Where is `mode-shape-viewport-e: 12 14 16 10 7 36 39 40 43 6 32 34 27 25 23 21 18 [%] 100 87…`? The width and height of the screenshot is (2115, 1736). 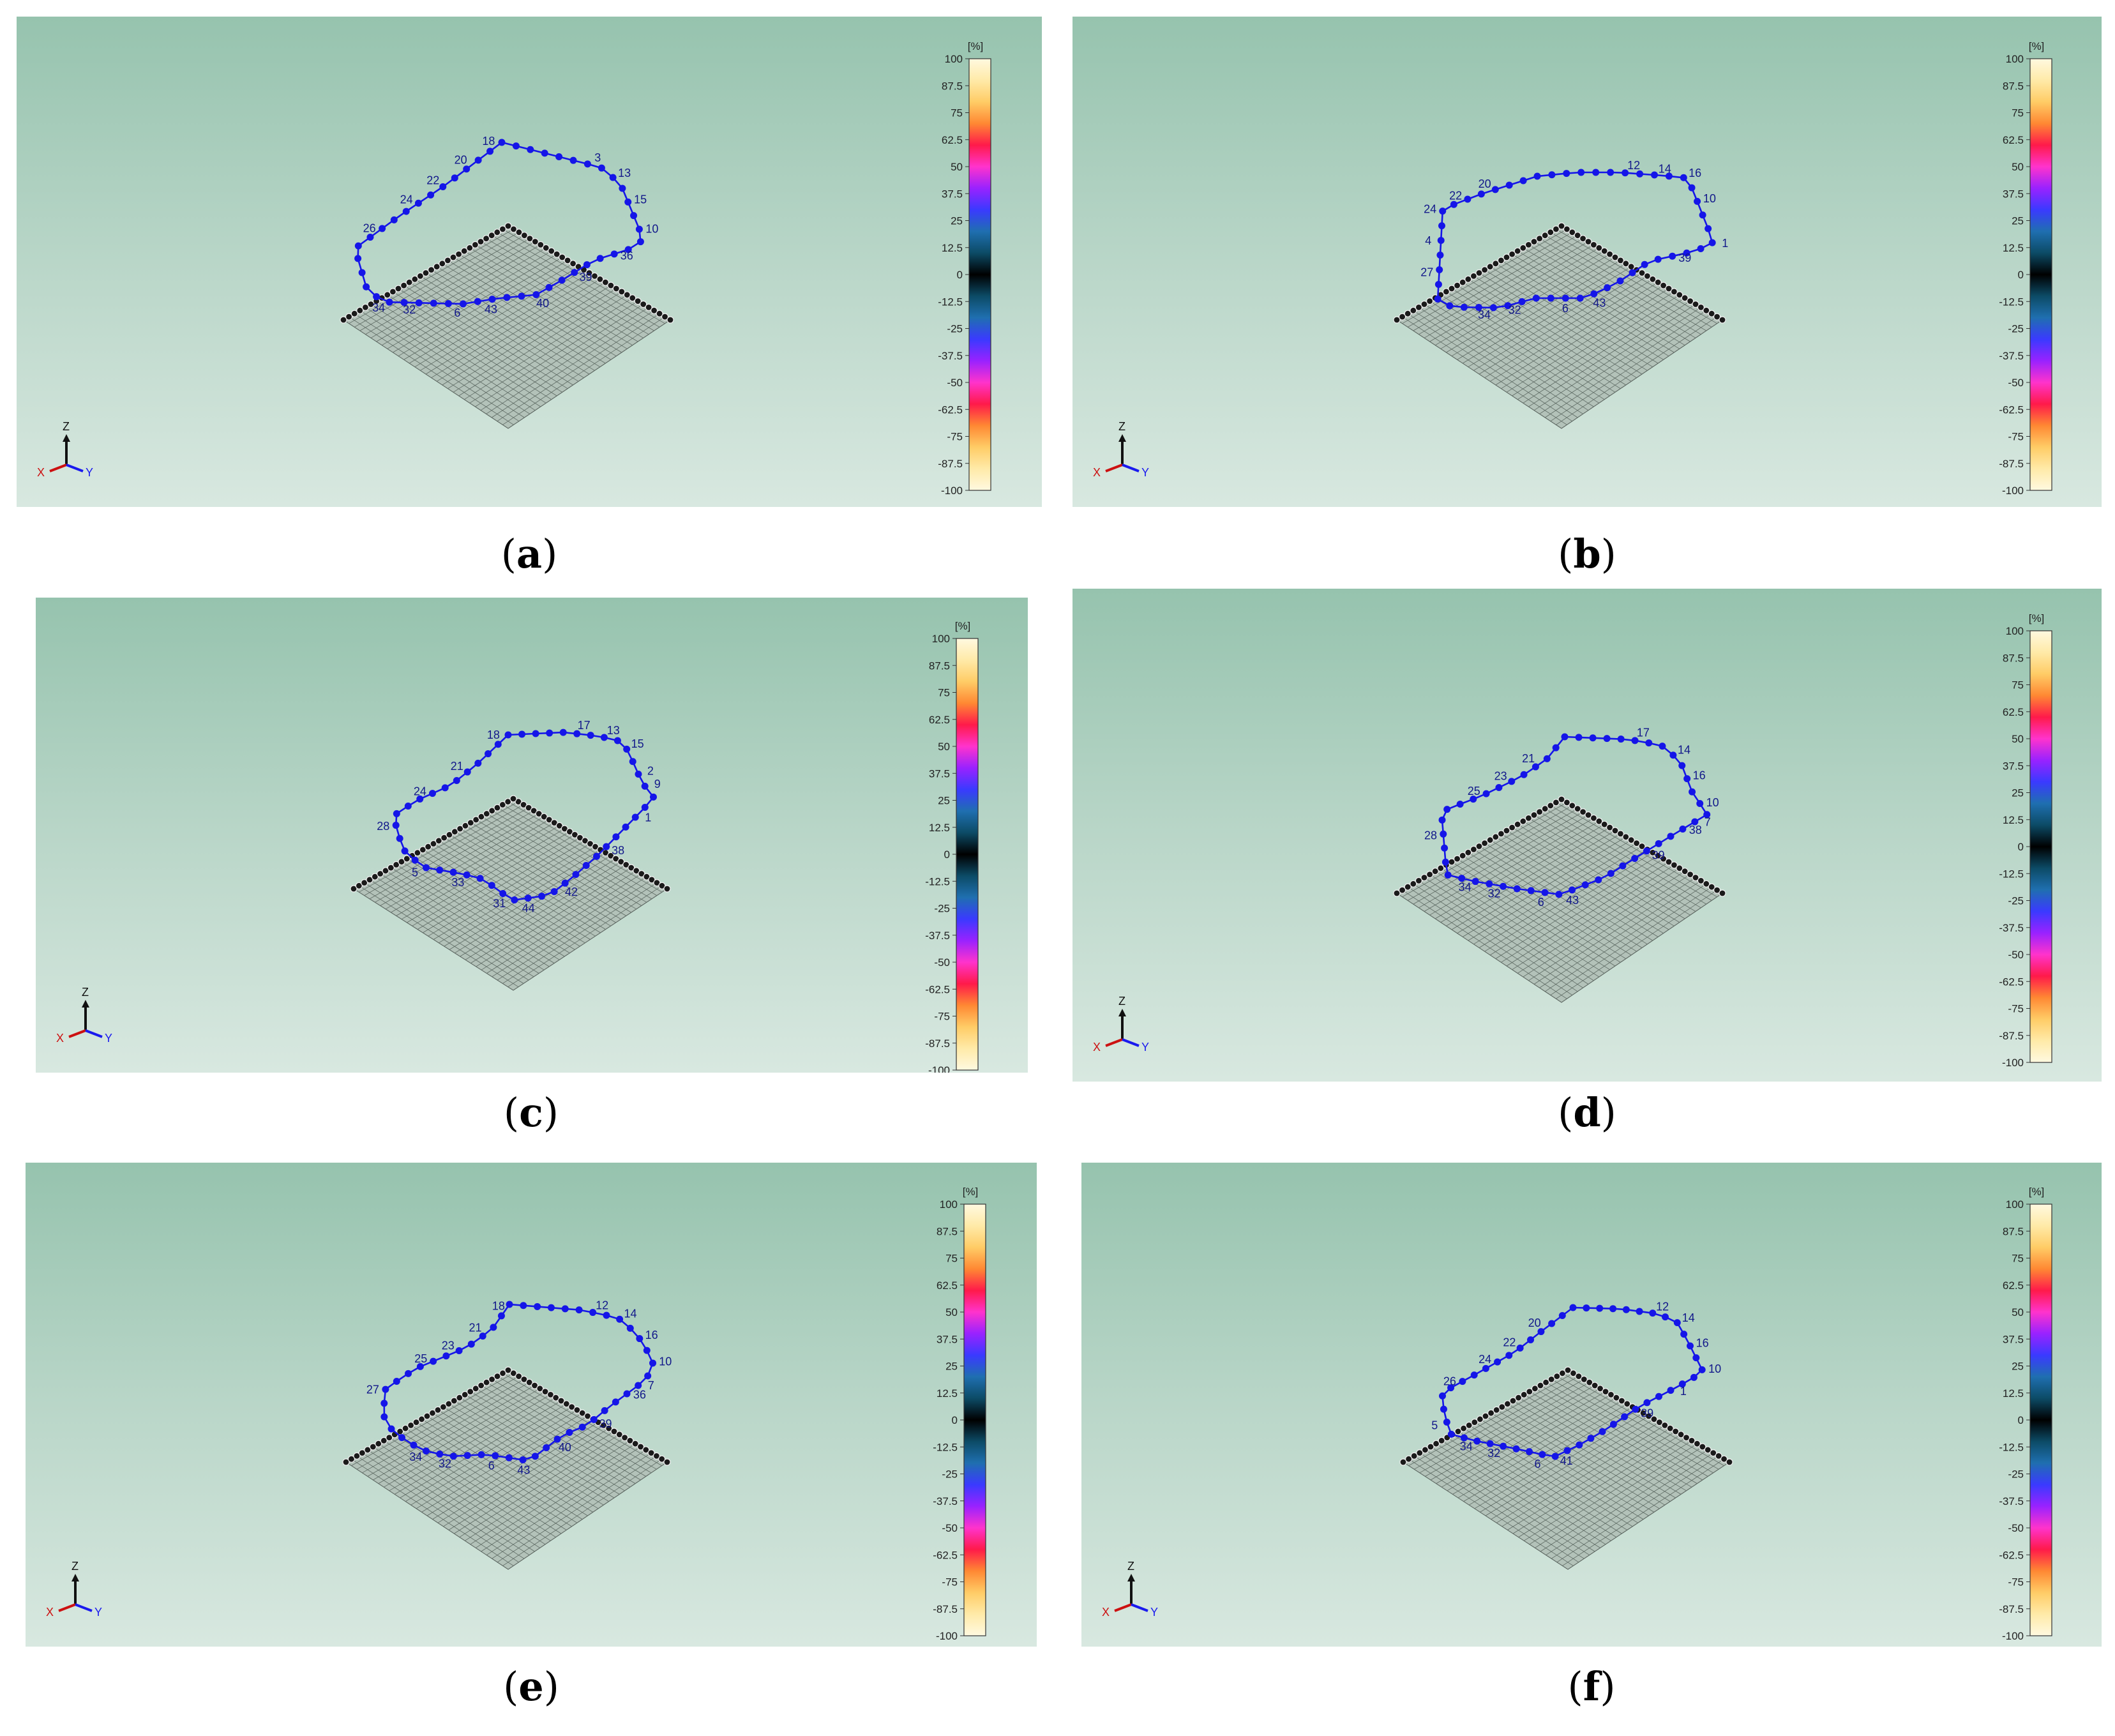
mode-shape-viewport-e: 12 14 16 10 7 36 39 40 43 6 32 34 27 25 23 21 18 [%] 100 87… is located at coordinates (531, 1405).